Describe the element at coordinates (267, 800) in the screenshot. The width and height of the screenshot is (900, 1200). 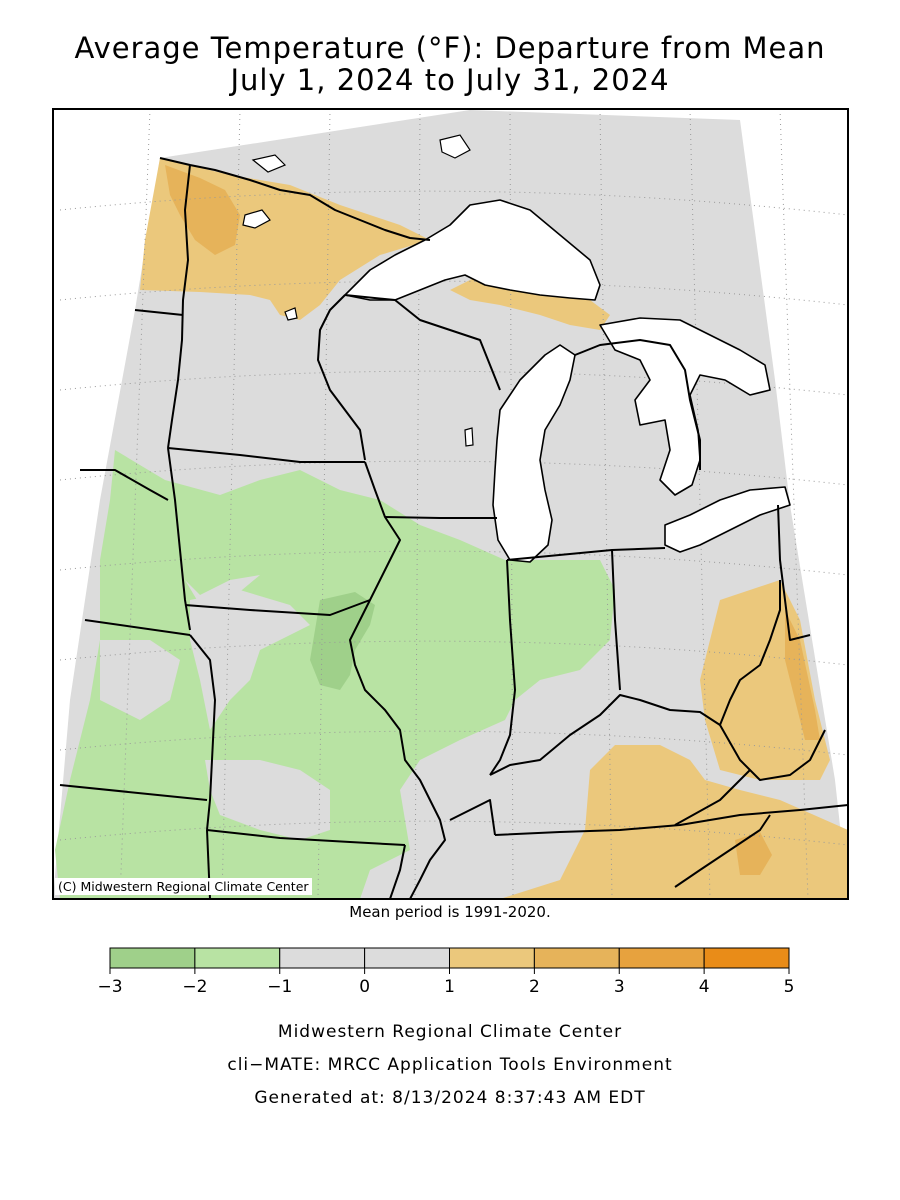
I see `neutral-patch-south-missouri` at that location.